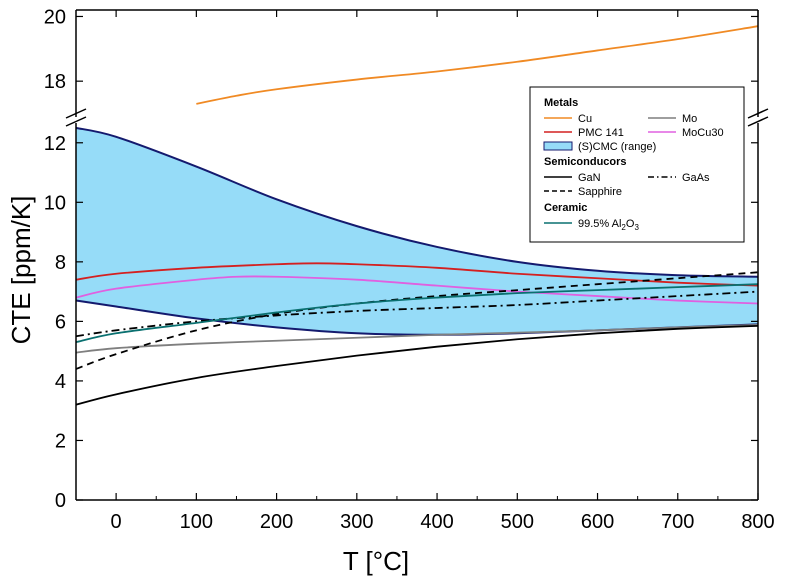 This screenshot has width=800, height=584. I want to click on legend-label-gaas: GaAs, so click(696, 178).